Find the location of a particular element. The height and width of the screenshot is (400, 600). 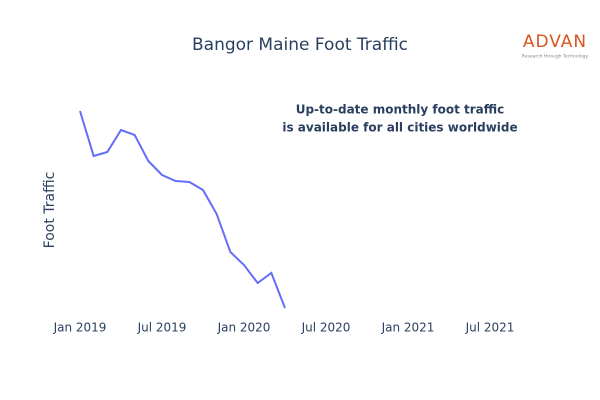

x-tick-label: Jul 2021 is located at coordinates (490, 328).